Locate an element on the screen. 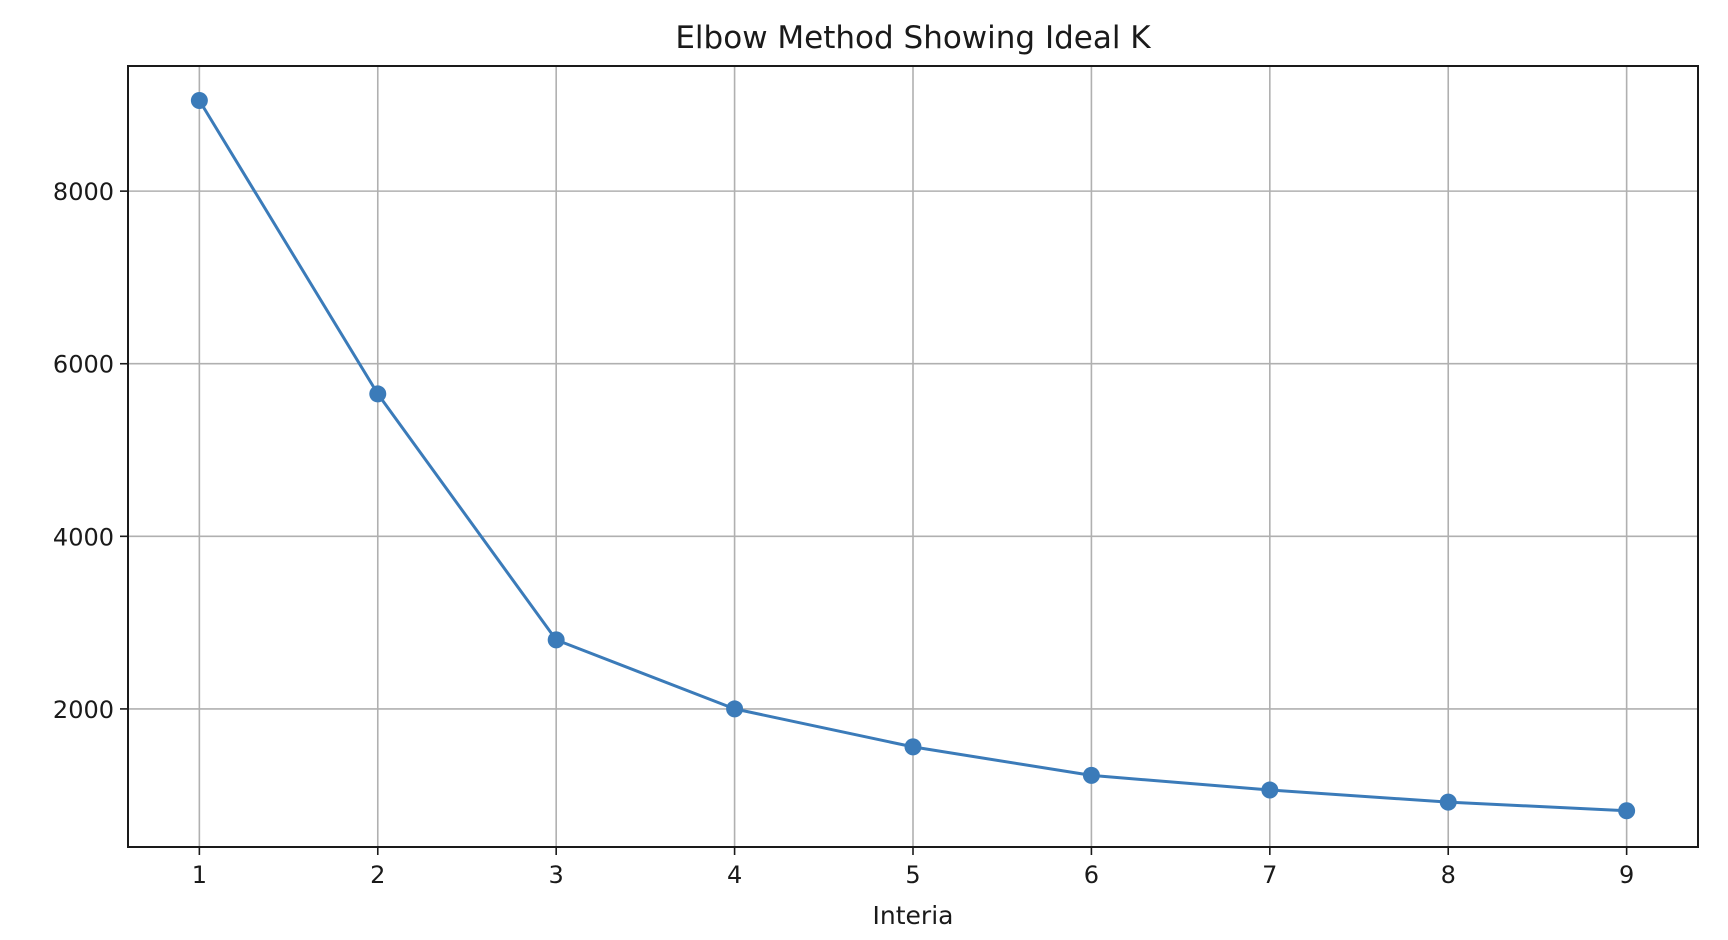 This screenshot has width=1728, height=940. data-point-k1 is located at coordinates (199, 101).